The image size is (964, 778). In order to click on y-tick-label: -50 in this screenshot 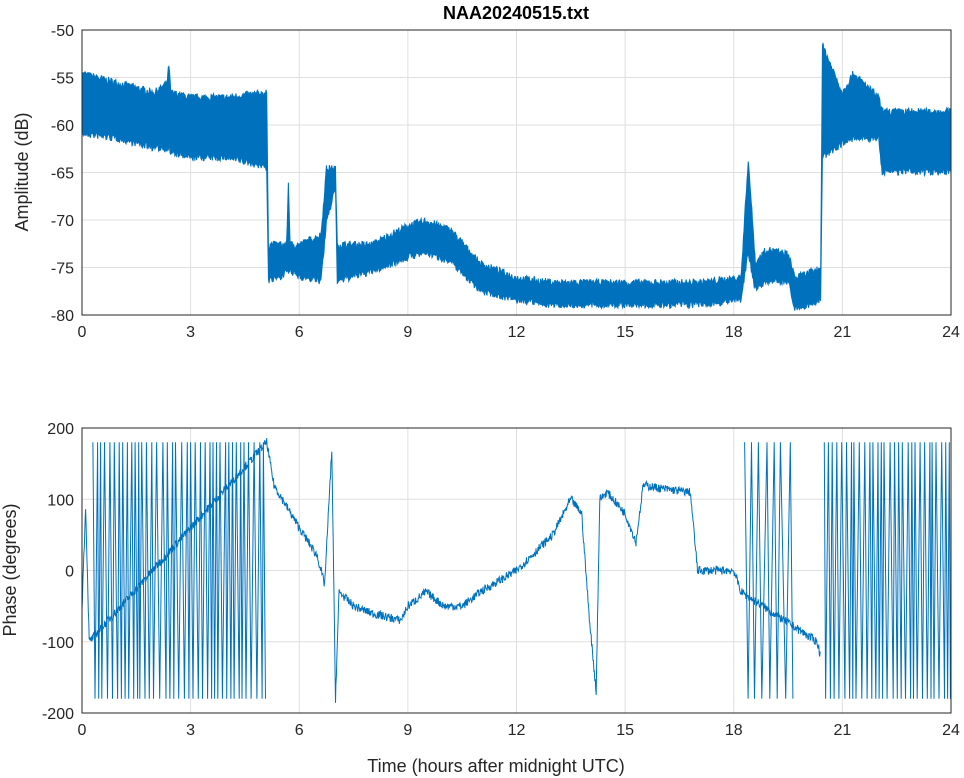, I will do `click(62, 31)`.